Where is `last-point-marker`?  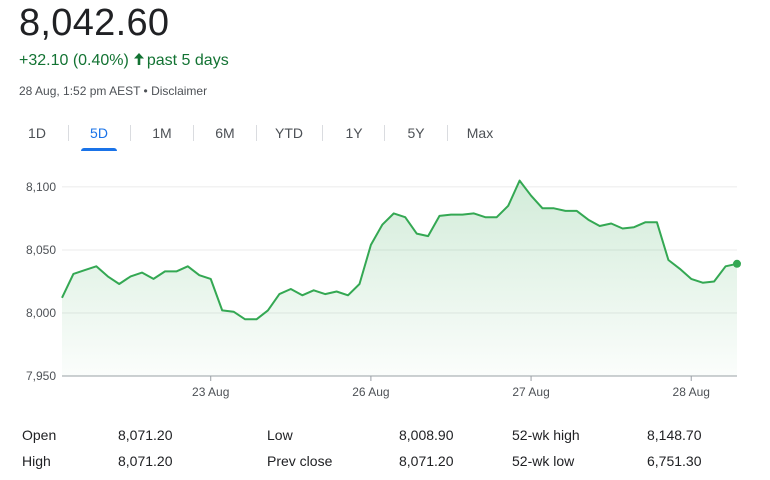
last-point-marker is located at coordinates (737, 263).